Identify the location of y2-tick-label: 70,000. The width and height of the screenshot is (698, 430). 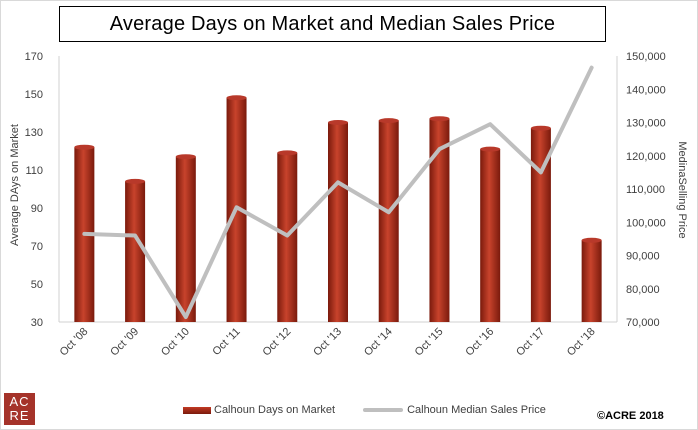
(643, 323).